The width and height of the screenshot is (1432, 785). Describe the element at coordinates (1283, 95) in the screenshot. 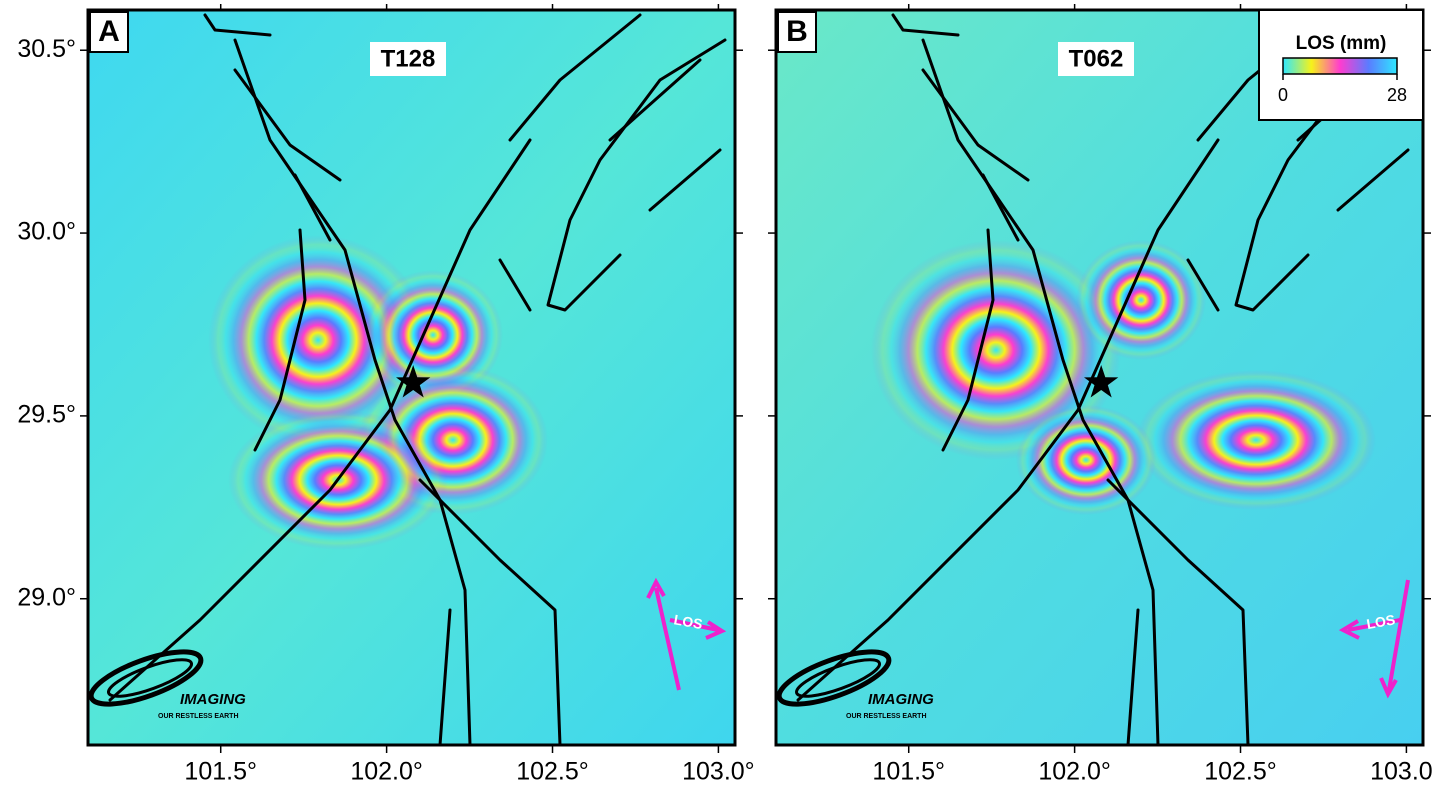

I see `colorbar-tick-label: 0` at that location.